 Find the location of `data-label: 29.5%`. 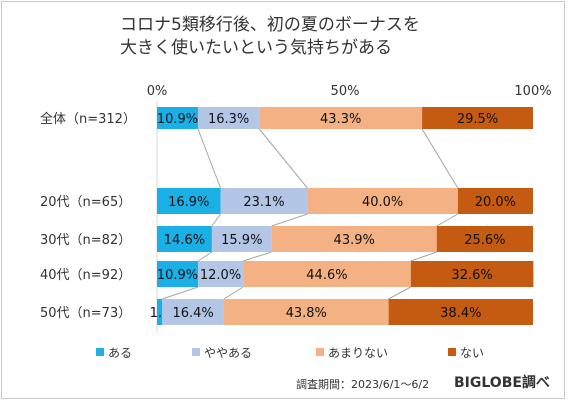

data-label: 29.5% is located at coordinates (477, 119).